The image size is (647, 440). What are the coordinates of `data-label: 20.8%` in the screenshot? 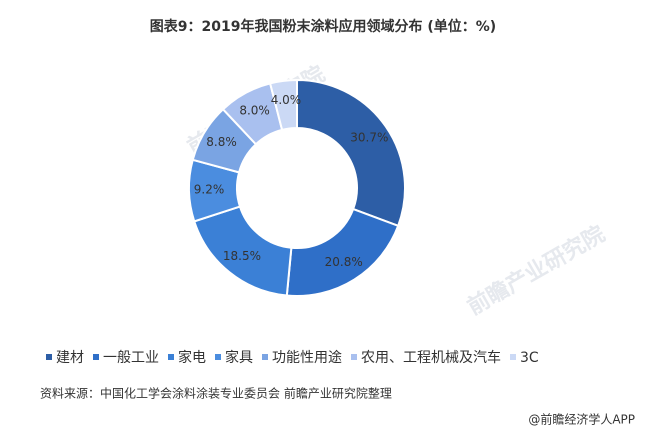 It's located at (344, 262).